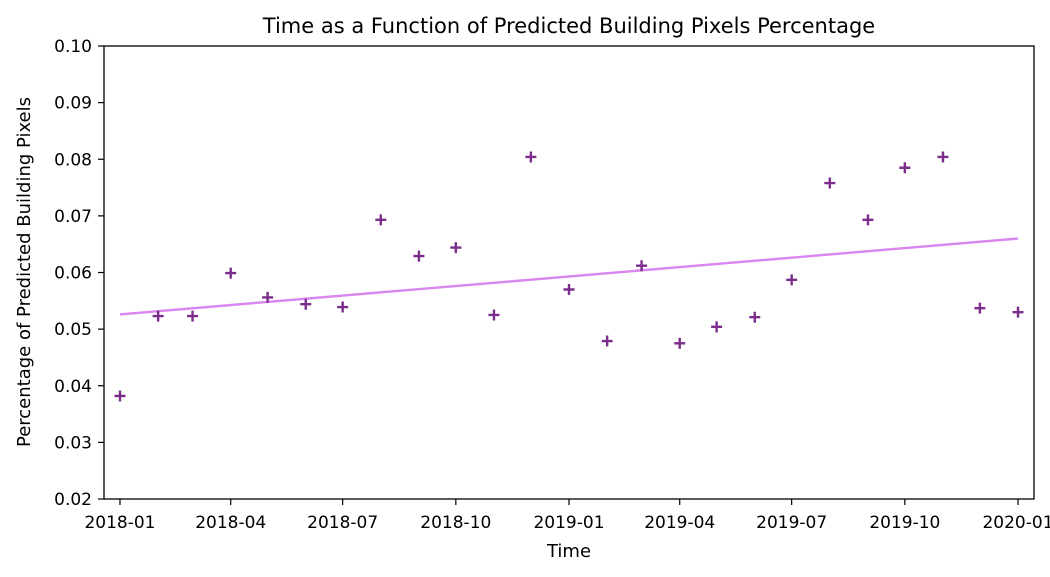  Describe the element at coordinates (455, 523) in the screenshot. I see `x-tick-label: 2018-10` at that location.